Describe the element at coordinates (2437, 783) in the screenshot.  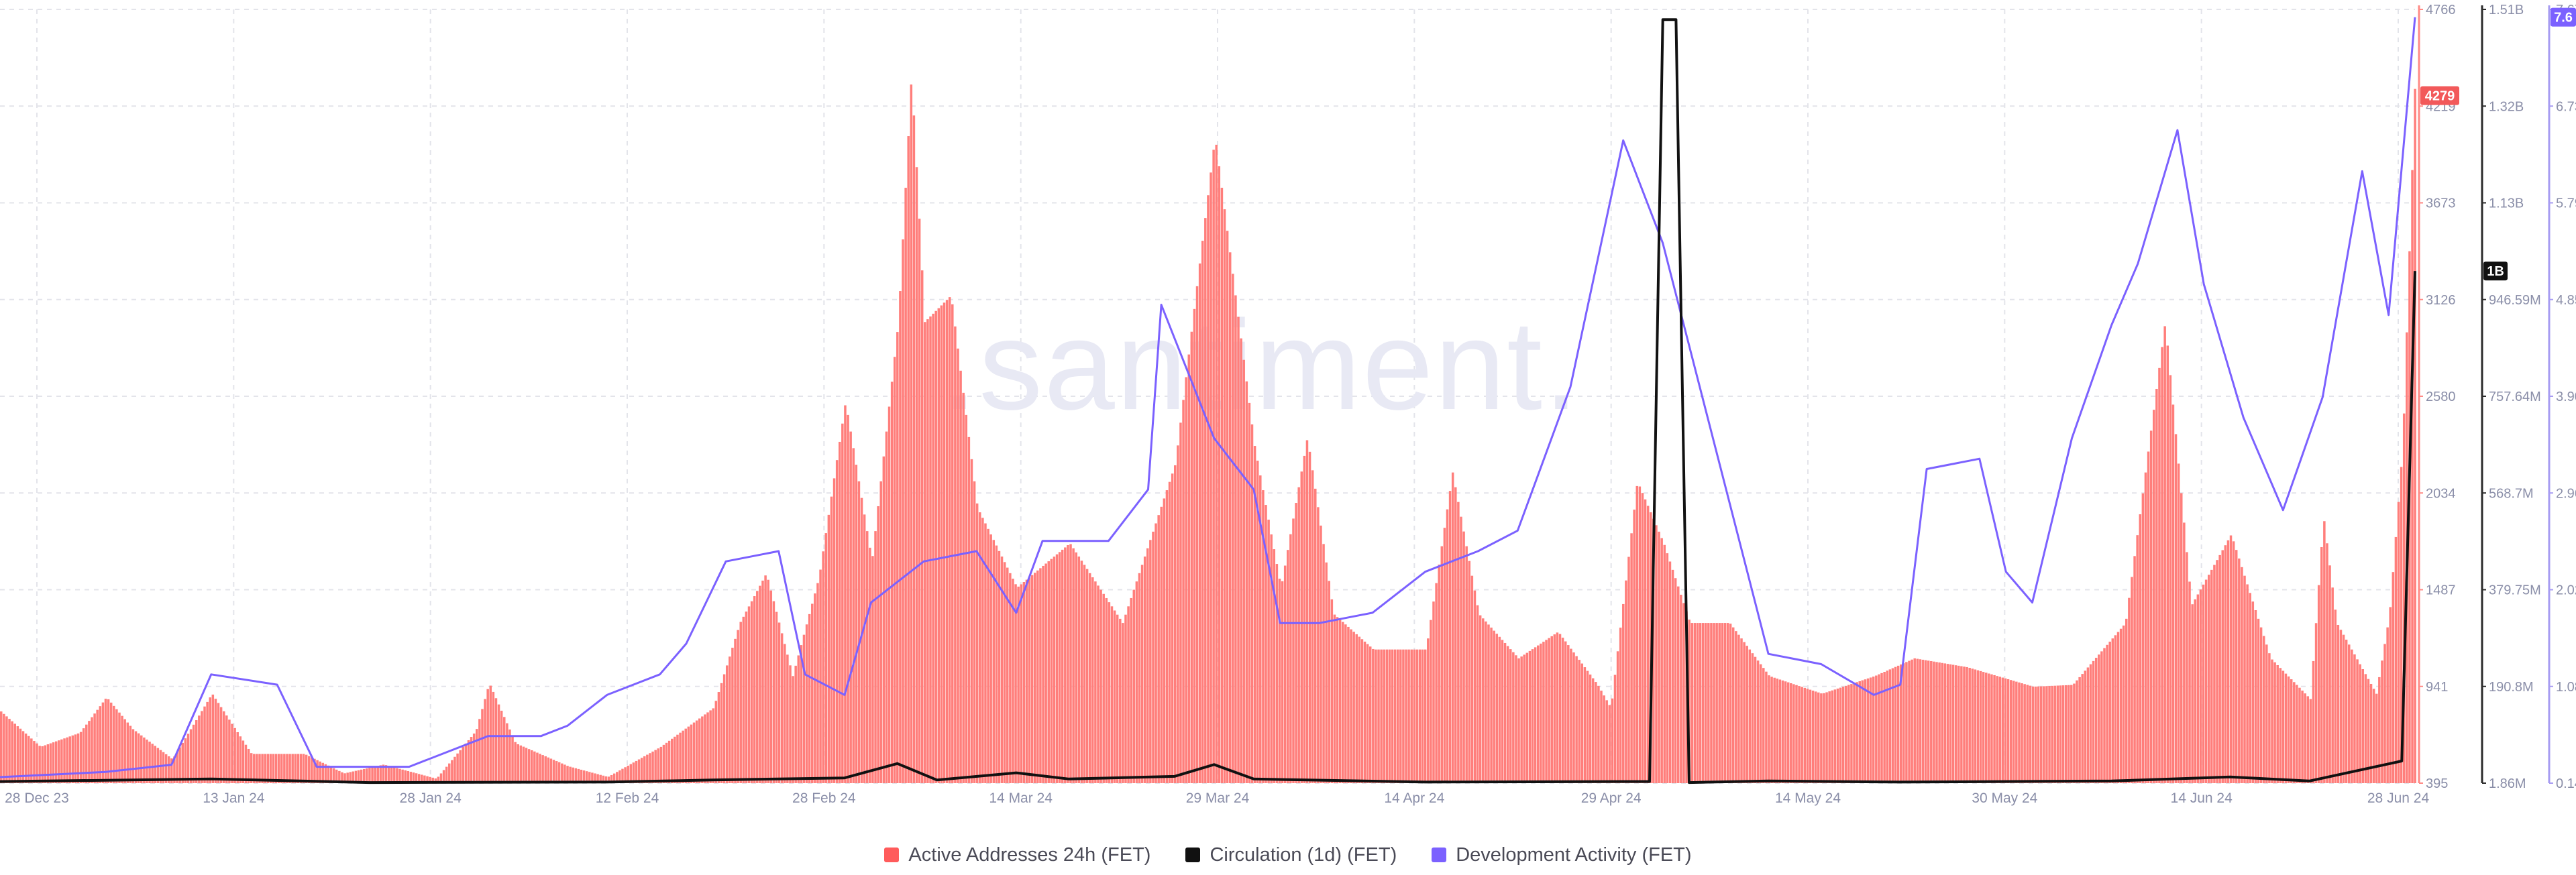
I see `axis-active-addresses-tick-label: 395` at that location.